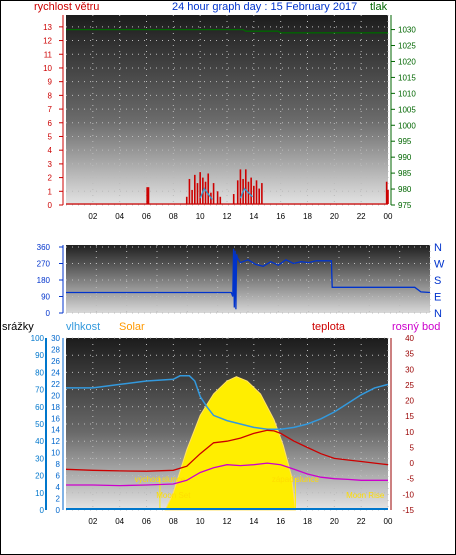  I want to click on left-axis-tick-label: 6, so click(50, 123).